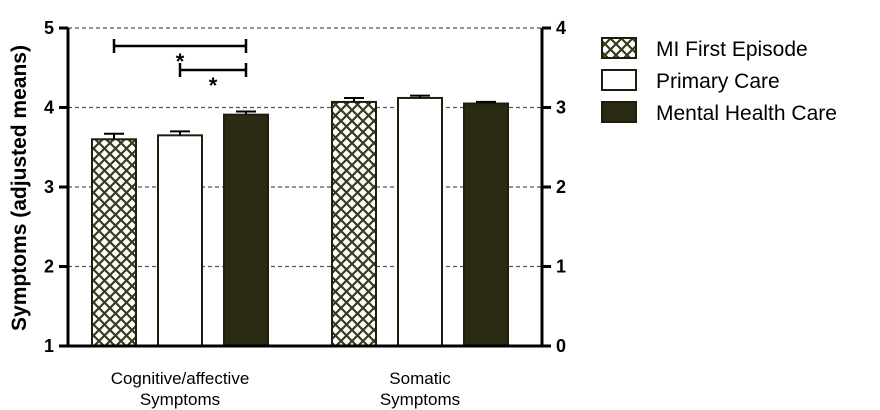 The image size is (880, 410). What do you see at coordinates (420, 378) in the screenshot?
I see `x-category-label-line: Somatic` at bounding box center [420, 378].